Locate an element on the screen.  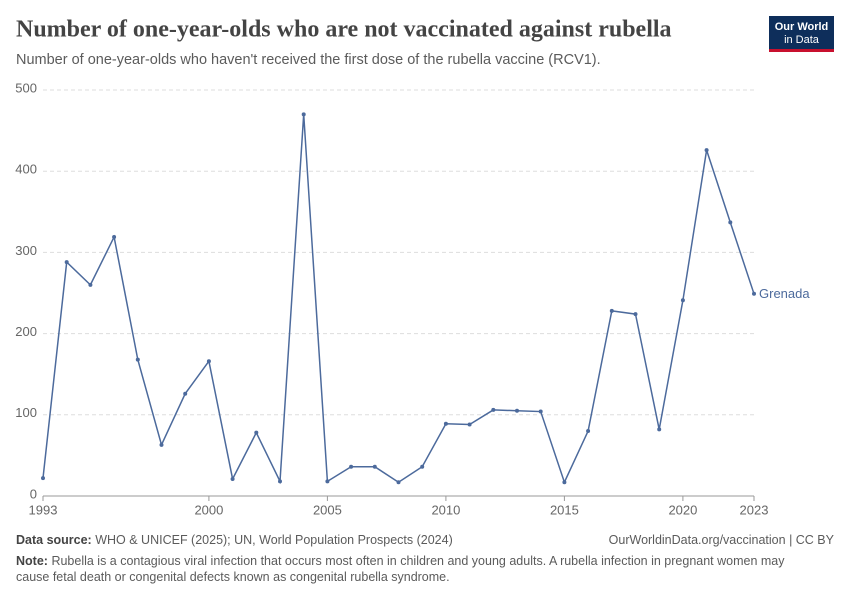
logo-text: Our World is located at coordinates (802, 27).